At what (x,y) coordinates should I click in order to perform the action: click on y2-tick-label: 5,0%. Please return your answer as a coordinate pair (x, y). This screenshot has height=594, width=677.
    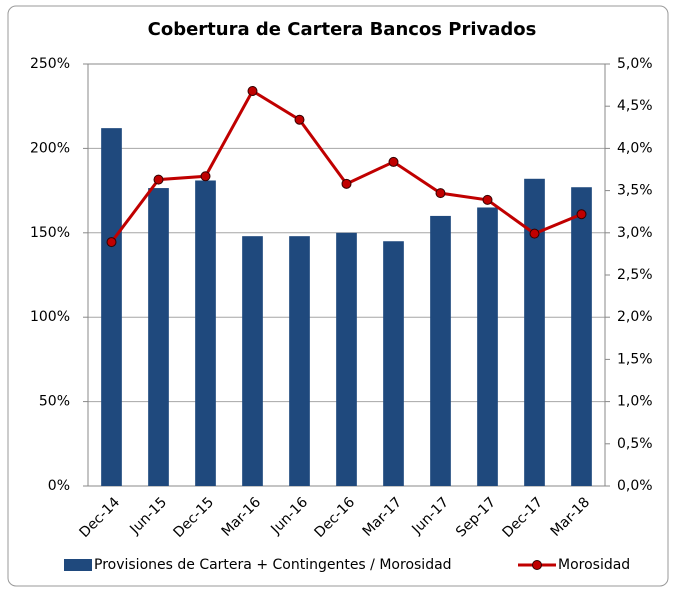
    Looking at the image, I should click on (635, 64).